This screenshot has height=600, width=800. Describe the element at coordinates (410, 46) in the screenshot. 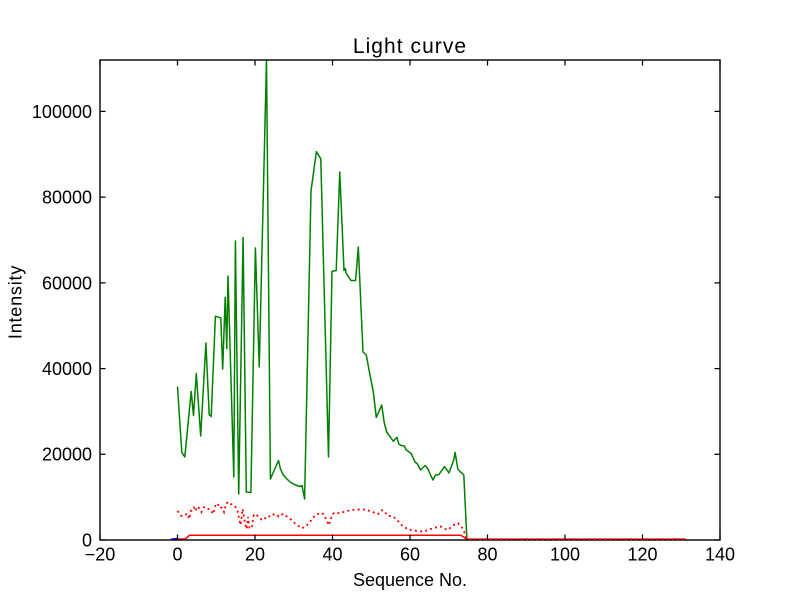

I see `svg-text: Light curve` at that location.